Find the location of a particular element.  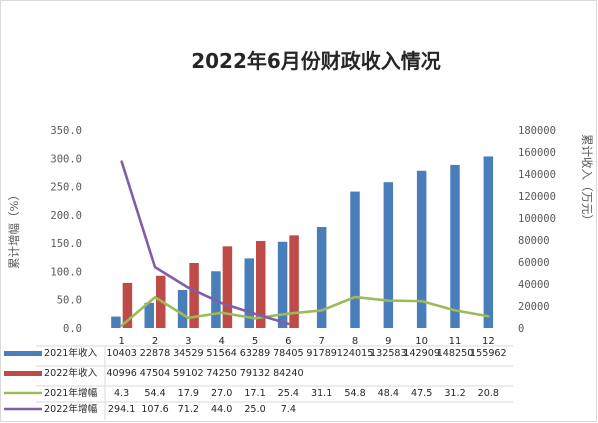

table-cell-value: 91789 is located at coordinates (321, 353).